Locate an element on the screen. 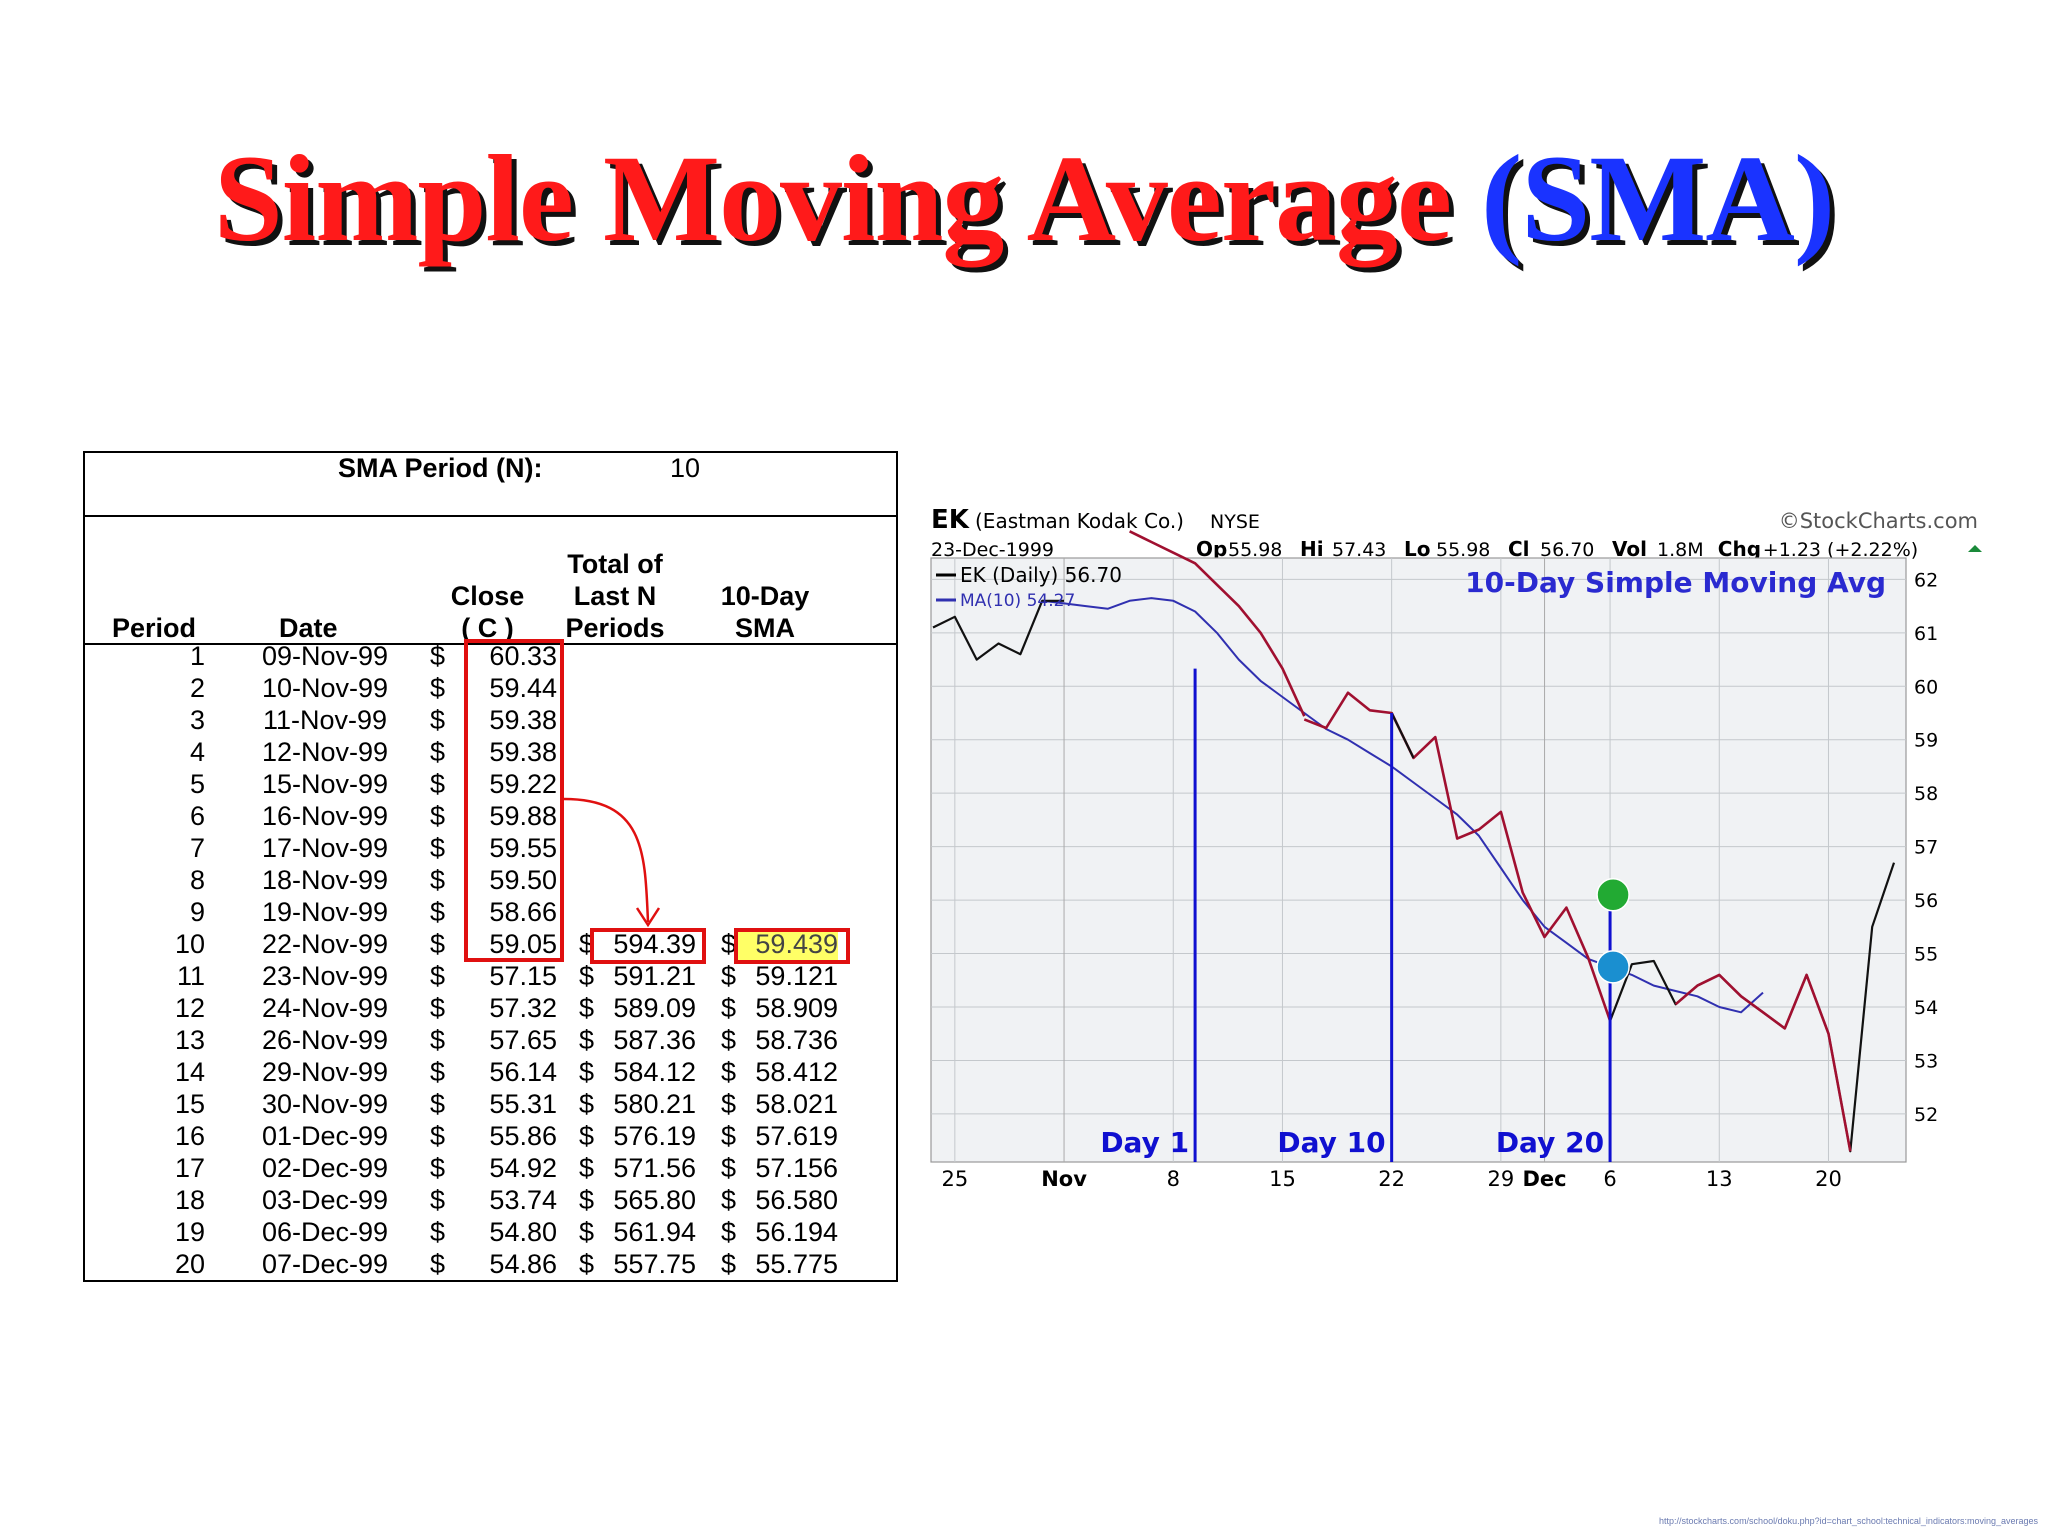  cell-date: 01-Dec-99 is located at coordinates (325, 1136).